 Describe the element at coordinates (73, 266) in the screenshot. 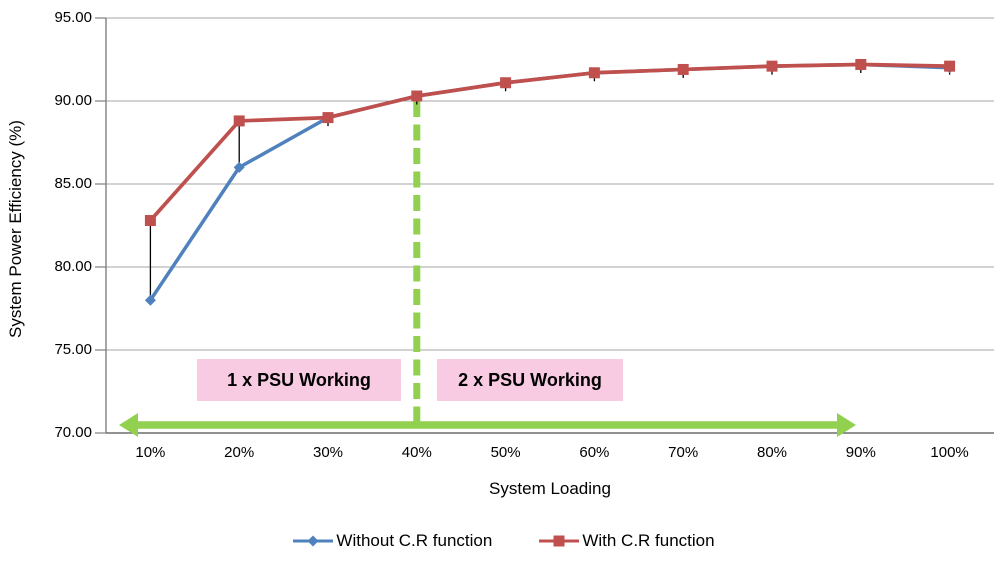

I see `y-tick-label: 80.00` at that location.